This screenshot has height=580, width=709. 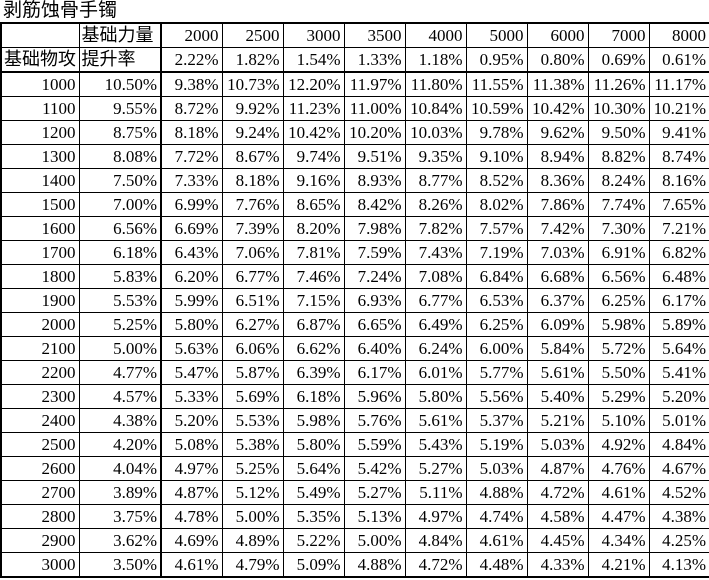 What do you see at coordinates (120, 156) in the screenshot?
I see `cell-rate: 8.08%` at bounding box center [120, 156].